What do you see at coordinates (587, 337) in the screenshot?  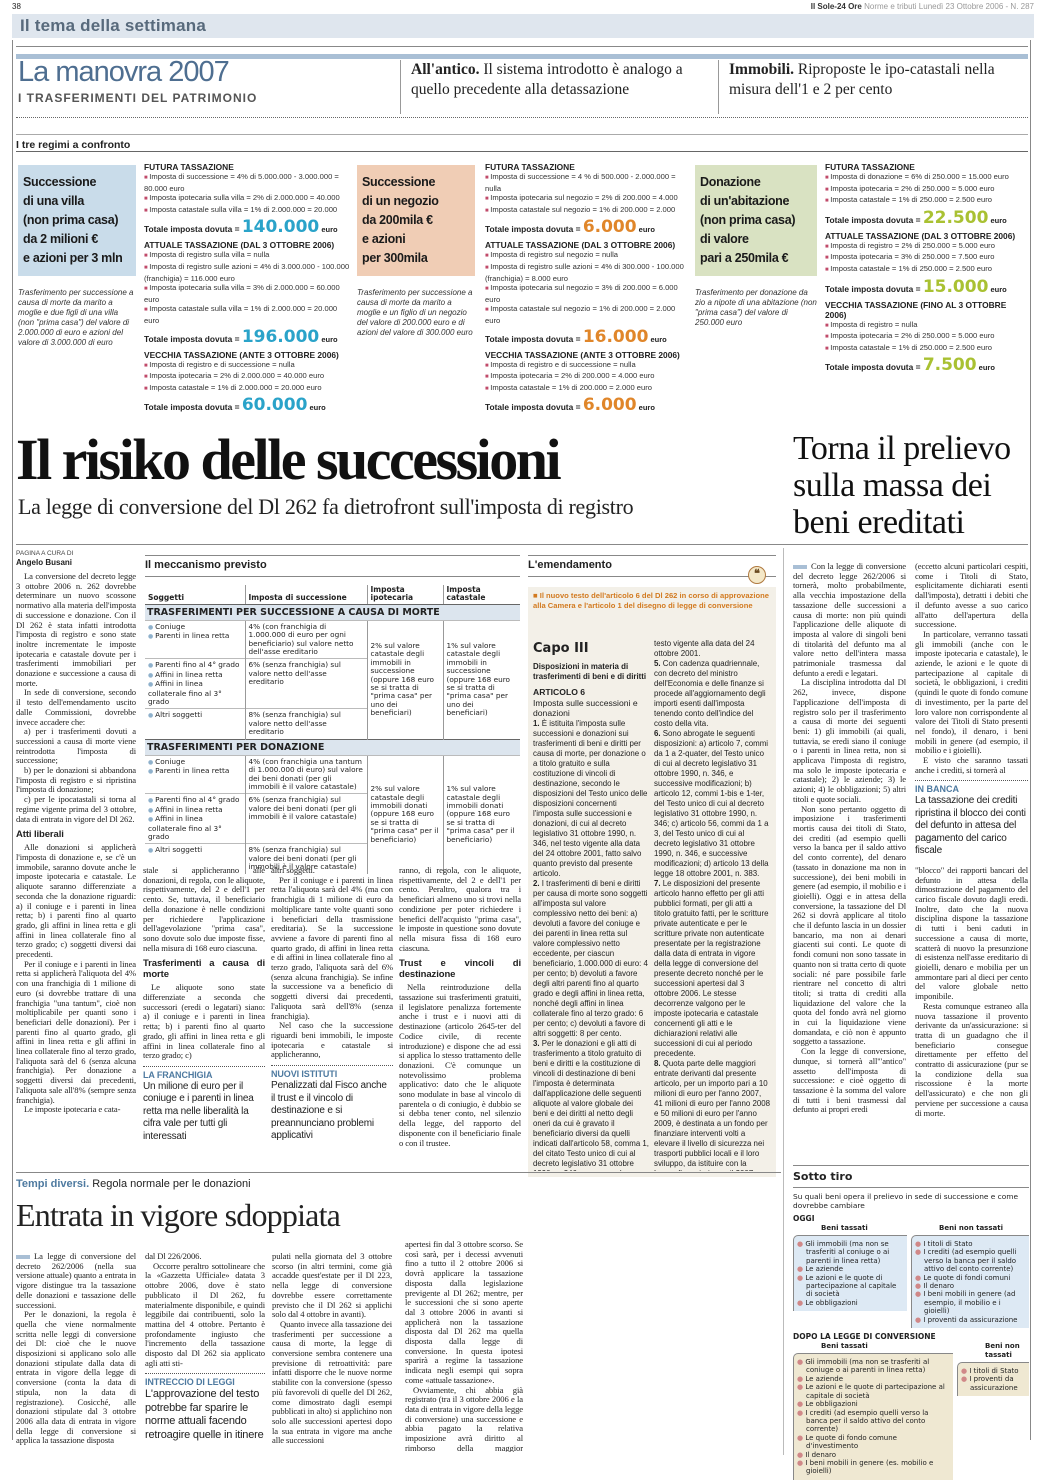 I see `total-line: Totale imposta dovuta = 16.000 euro` at bounding box center [587, 337].